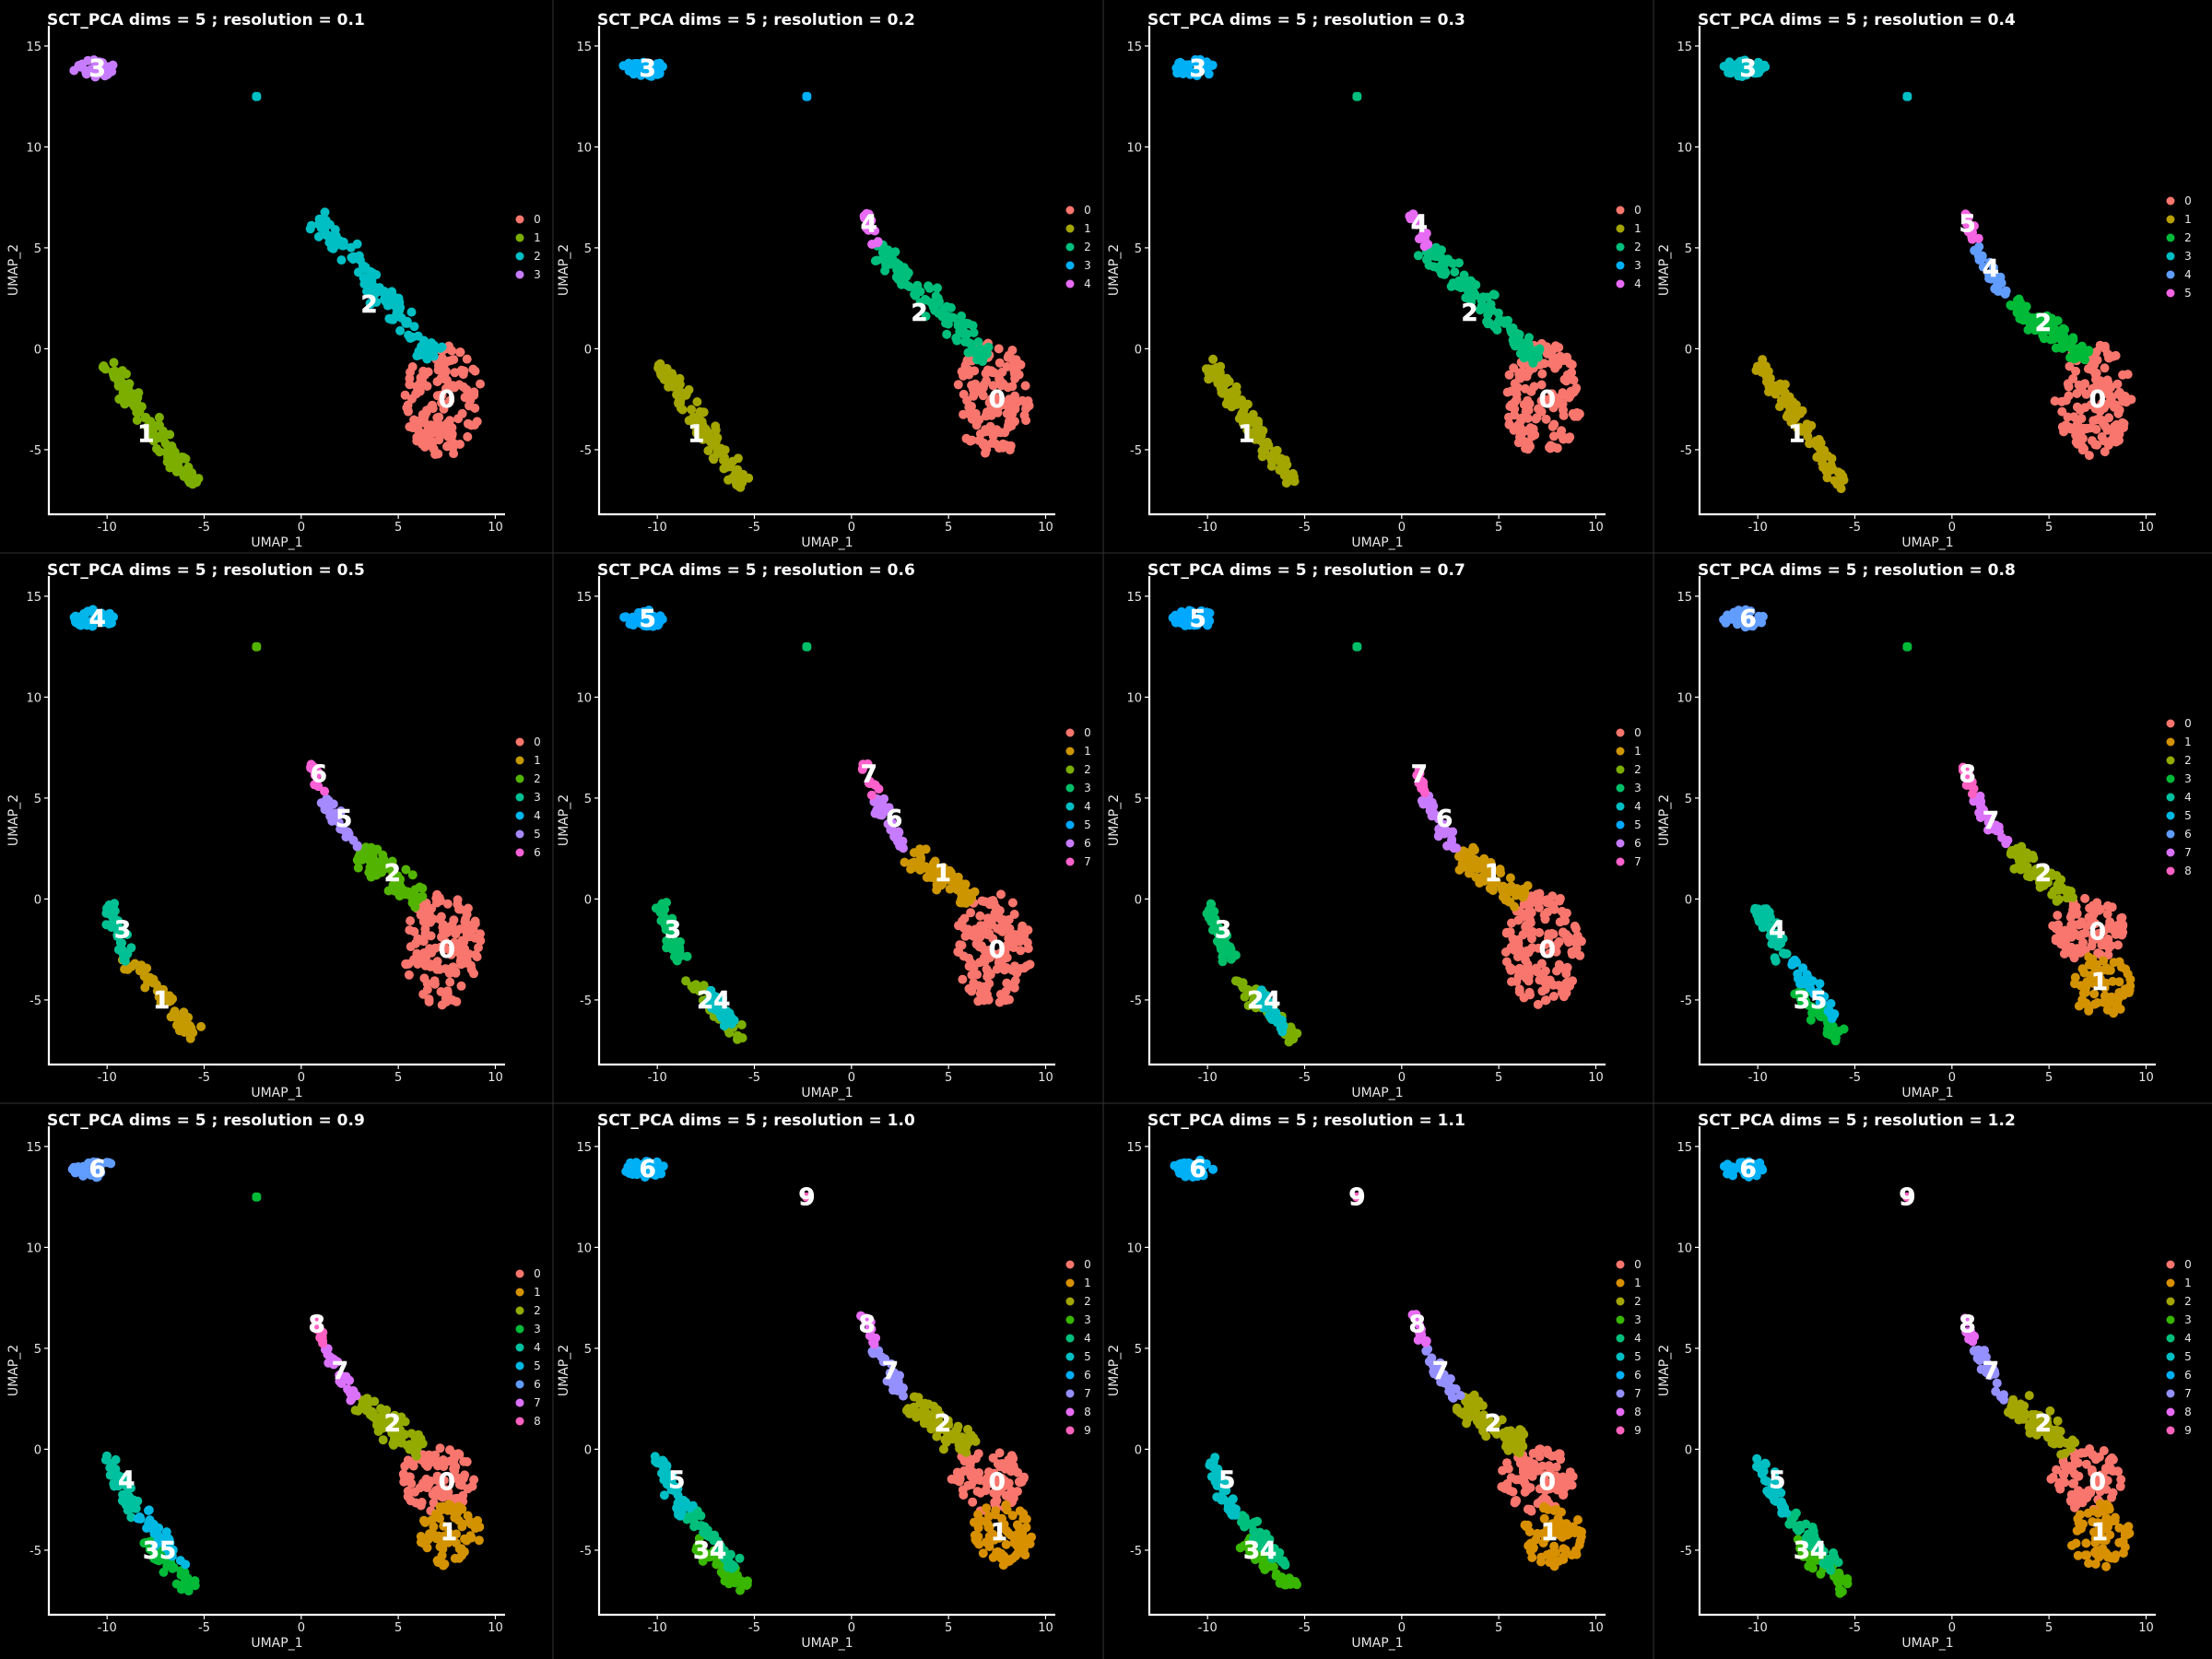 This screenshot has width=2212, height=1659. I want to click on x-tick-label: -5, so click(204, 1628).